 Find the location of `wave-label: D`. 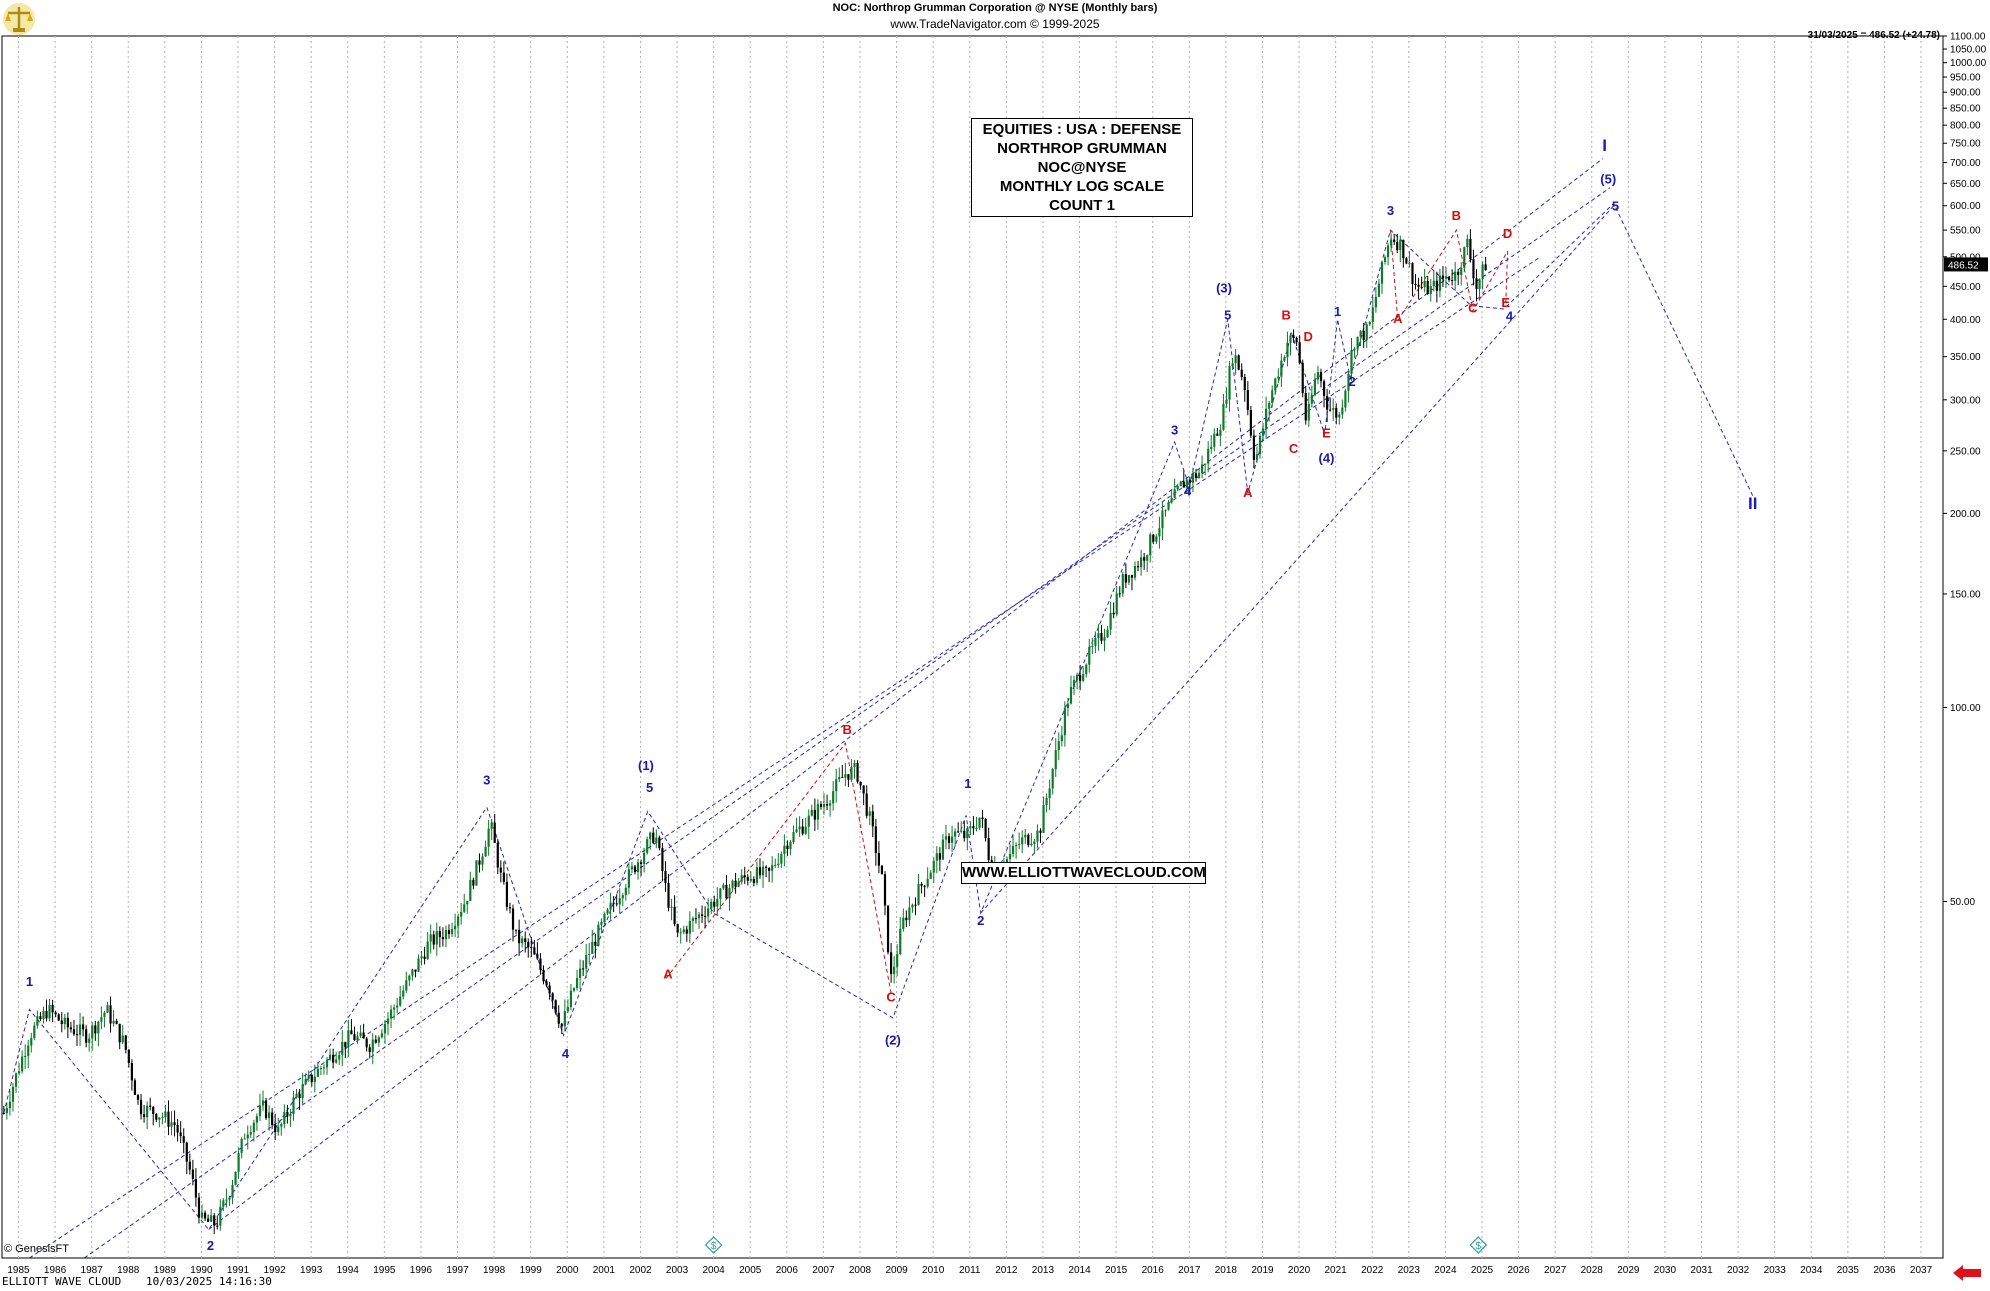

wave-label: D is located at coordinates (1308, 336).